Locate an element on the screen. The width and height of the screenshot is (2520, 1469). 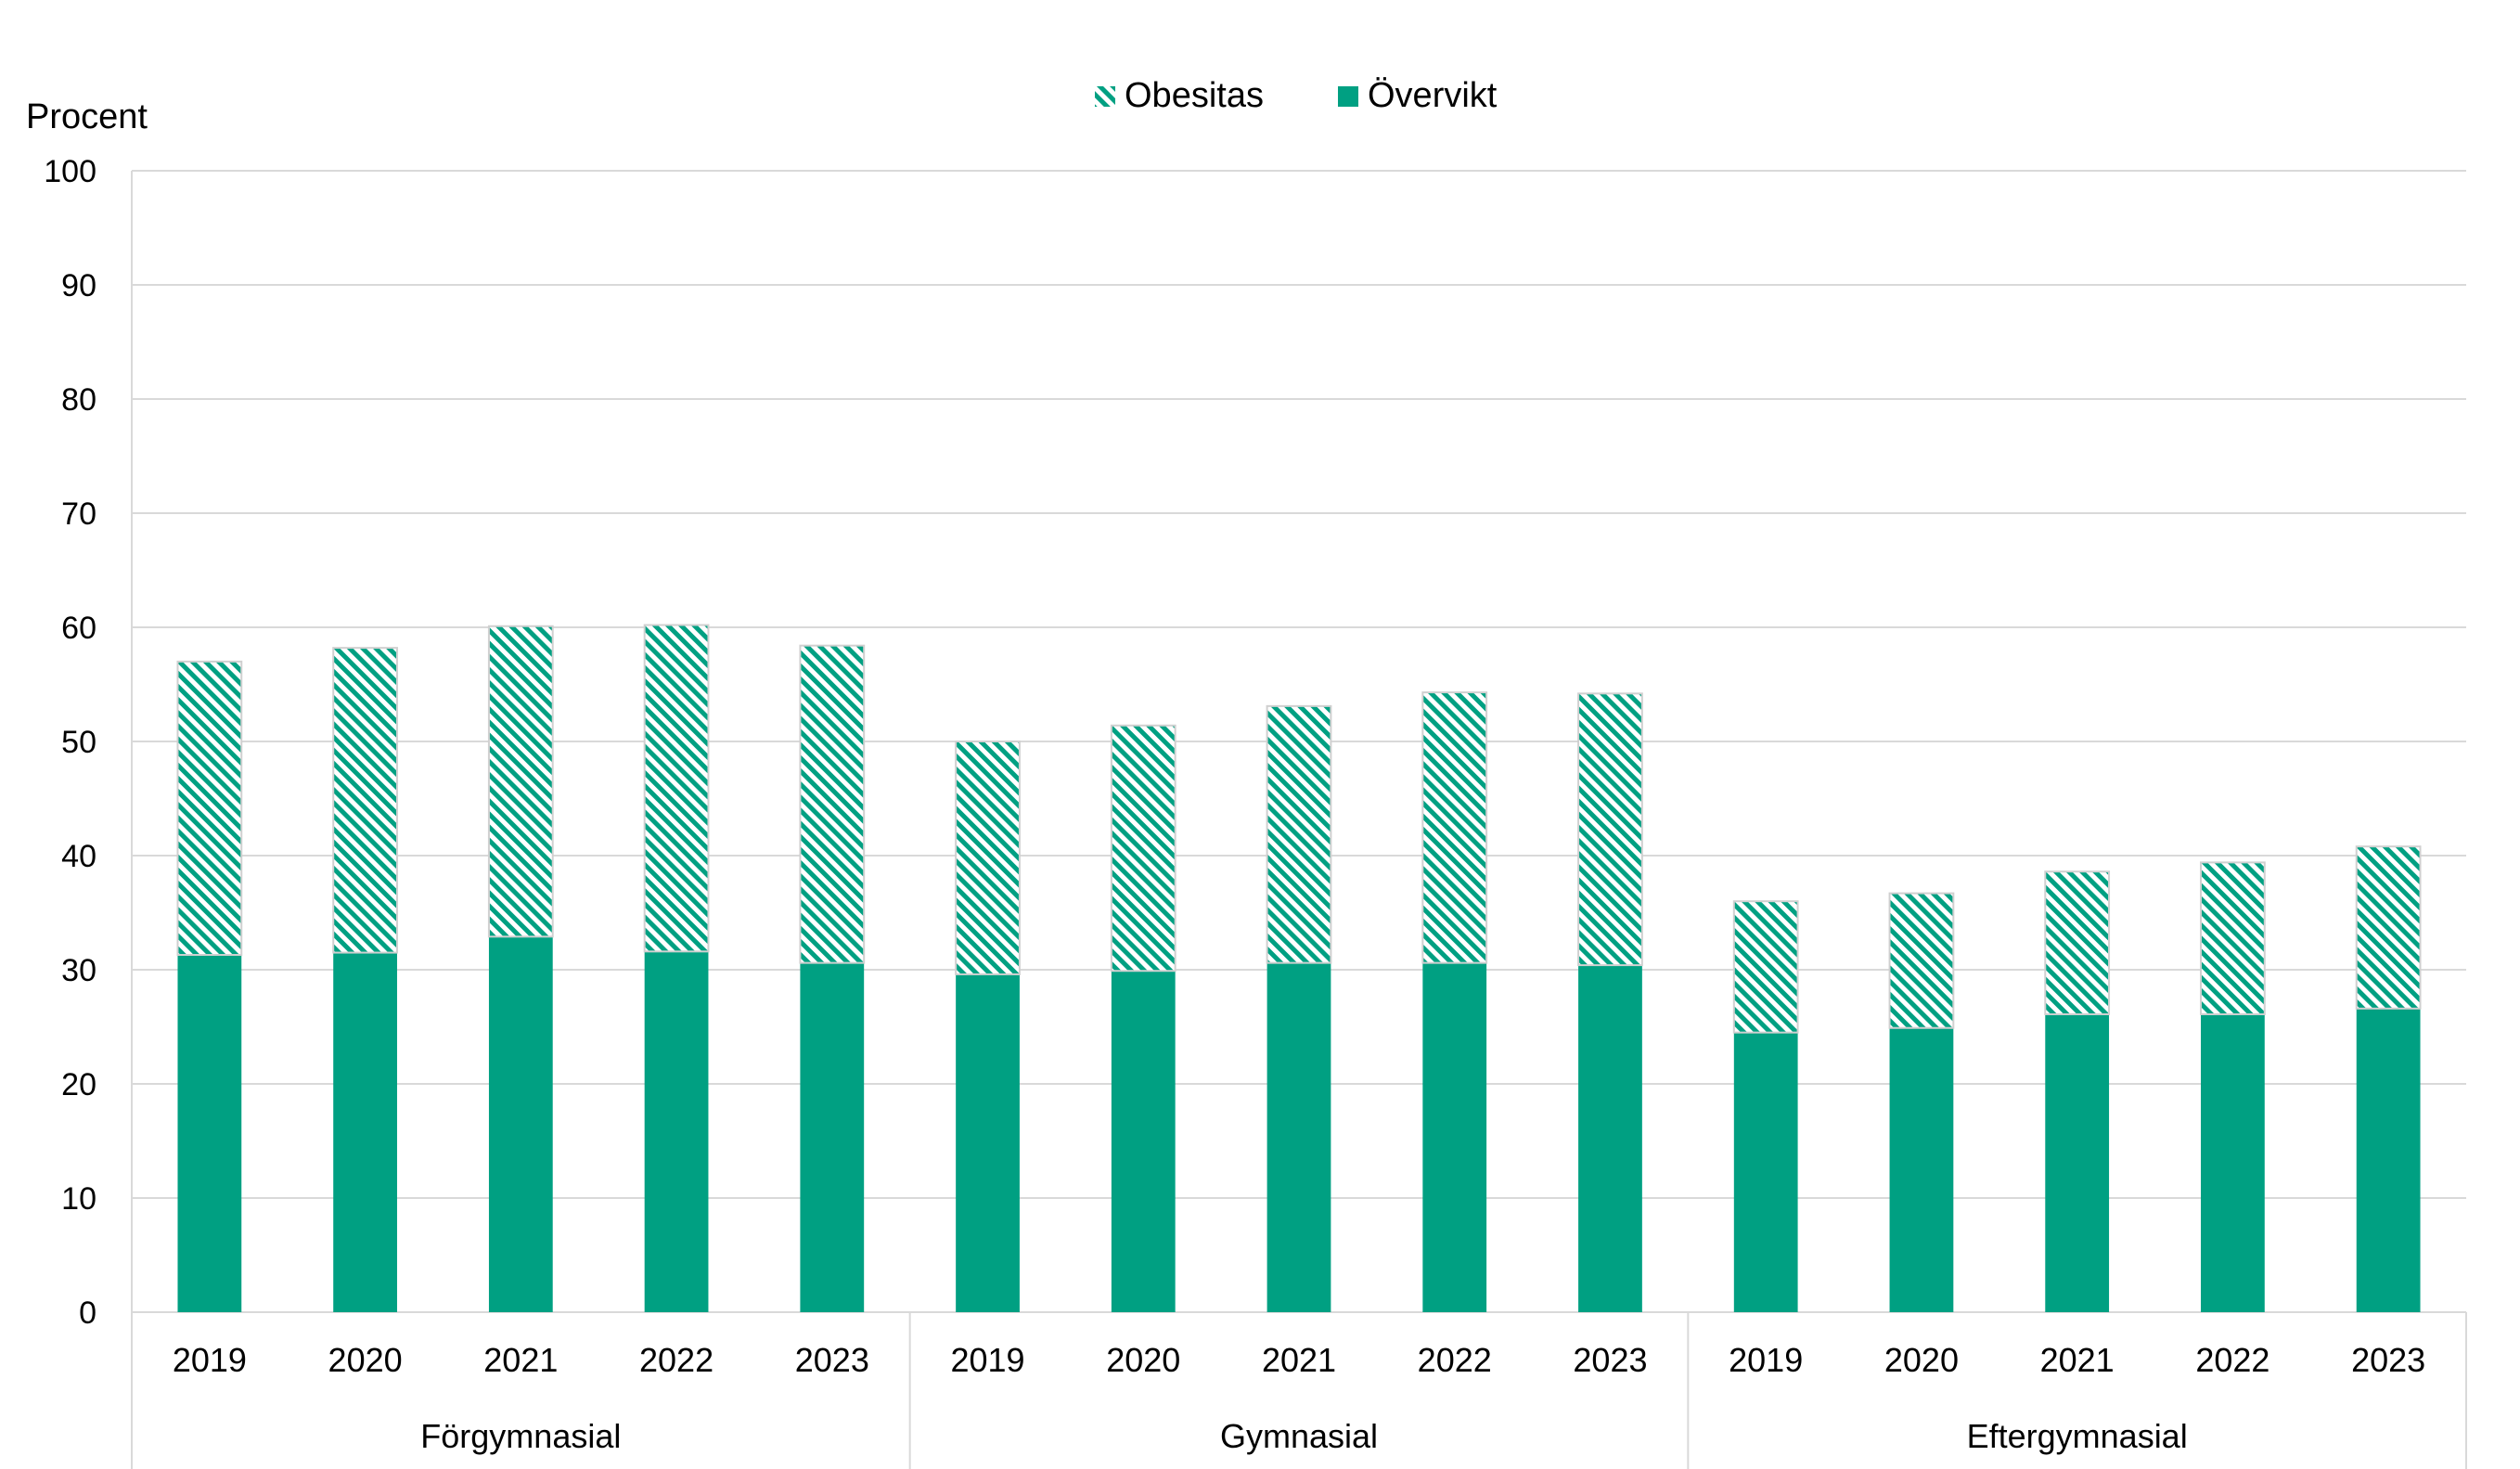
legend: Obesitas Övervikt is located at coordinates (1296, 96).